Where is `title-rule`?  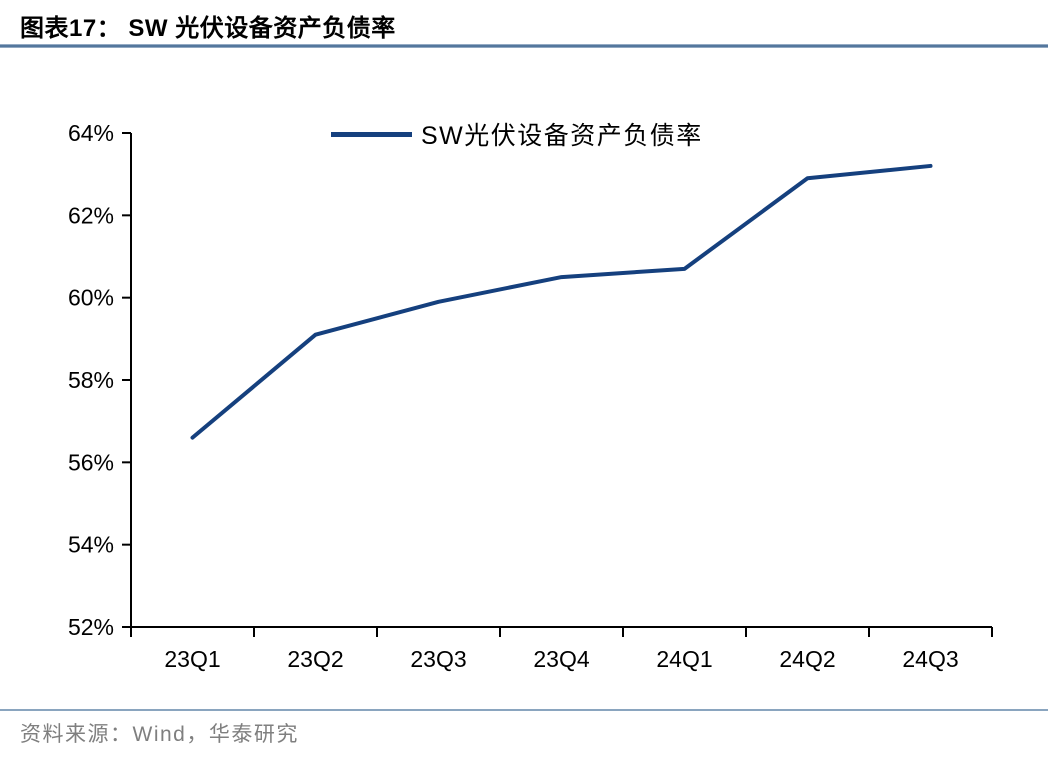 title-rule is located at coordinates (524, 46).